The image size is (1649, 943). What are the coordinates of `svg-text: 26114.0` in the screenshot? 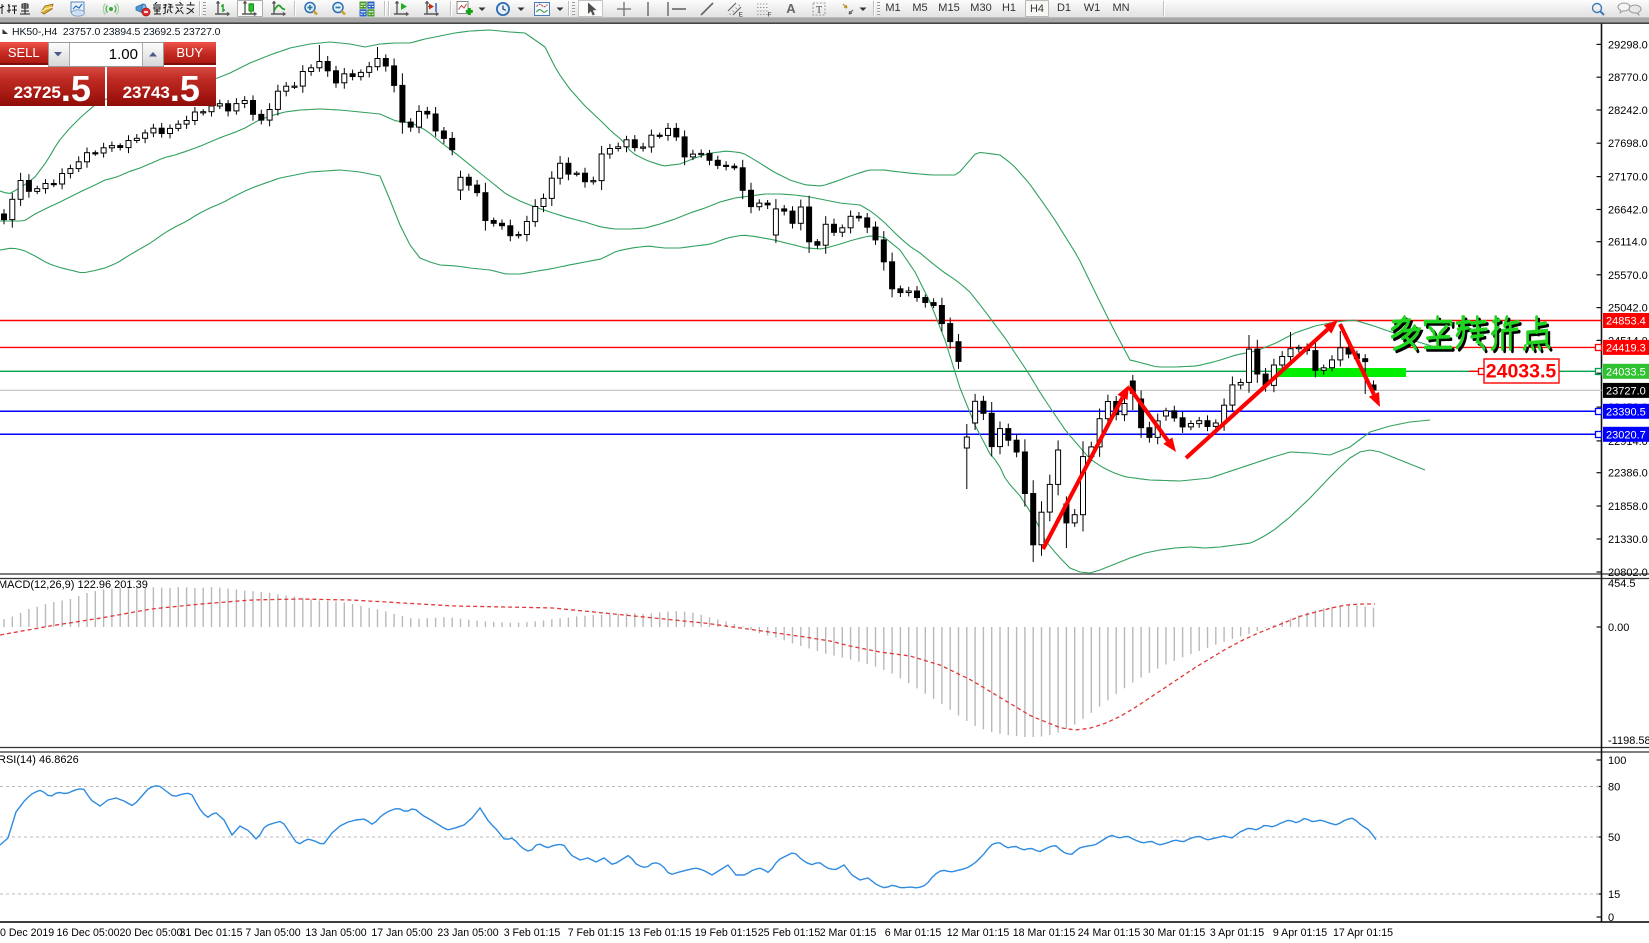 It's located at (1627, 243).